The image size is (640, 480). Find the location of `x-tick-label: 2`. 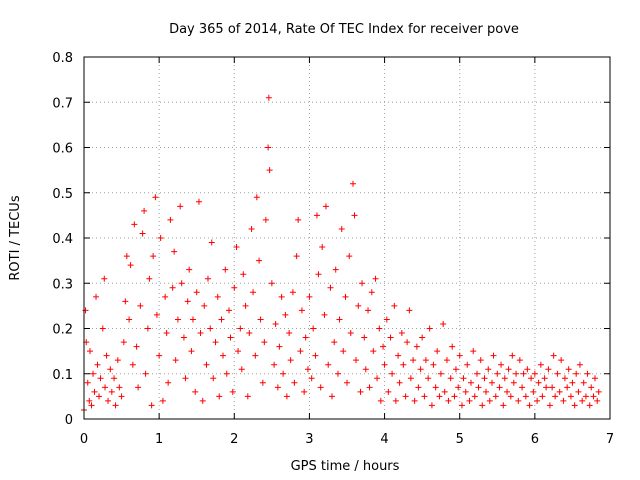

x-tick-label: 2 is located at coordinates (234, 439).